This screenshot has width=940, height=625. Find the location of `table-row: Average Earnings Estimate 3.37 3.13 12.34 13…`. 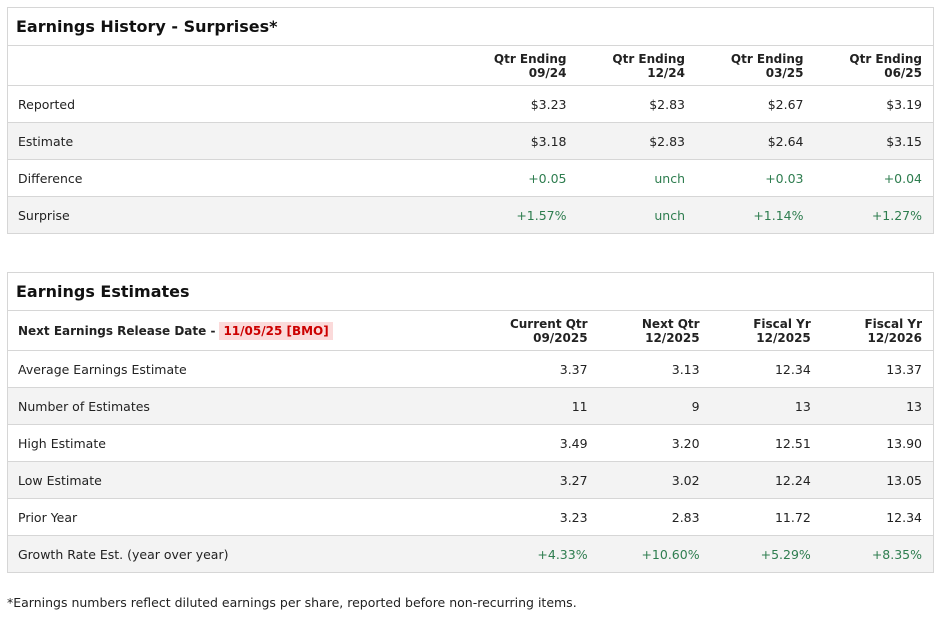

table-row: Average Earnings Estimate 3.37 3.13 12.34 13… is located at coordinates (470, 369).